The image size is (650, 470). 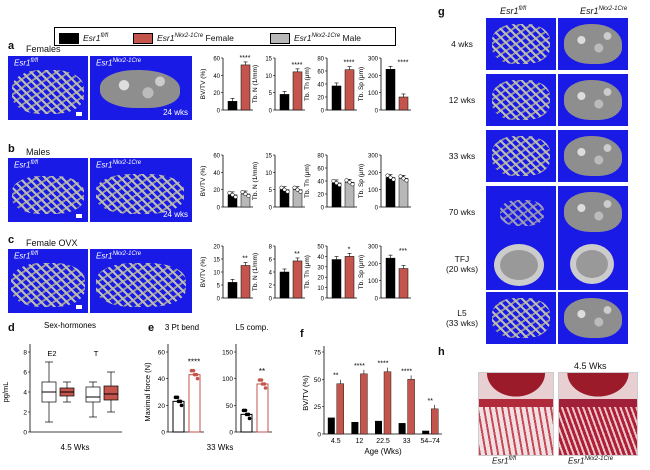 What do you see at coordinates (315, 37) in the screenshot?
I see `legend-item-ko-male: Esr1Nkx2-1Cre Male` at bounding box center [315, 37].